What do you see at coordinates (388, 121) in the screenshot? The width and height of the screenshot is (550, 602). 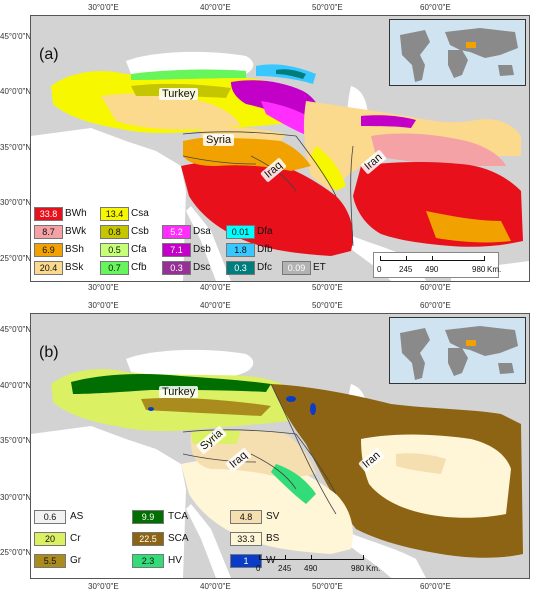 I see `alborz-dsb-region` at bounding box center [388, 121].